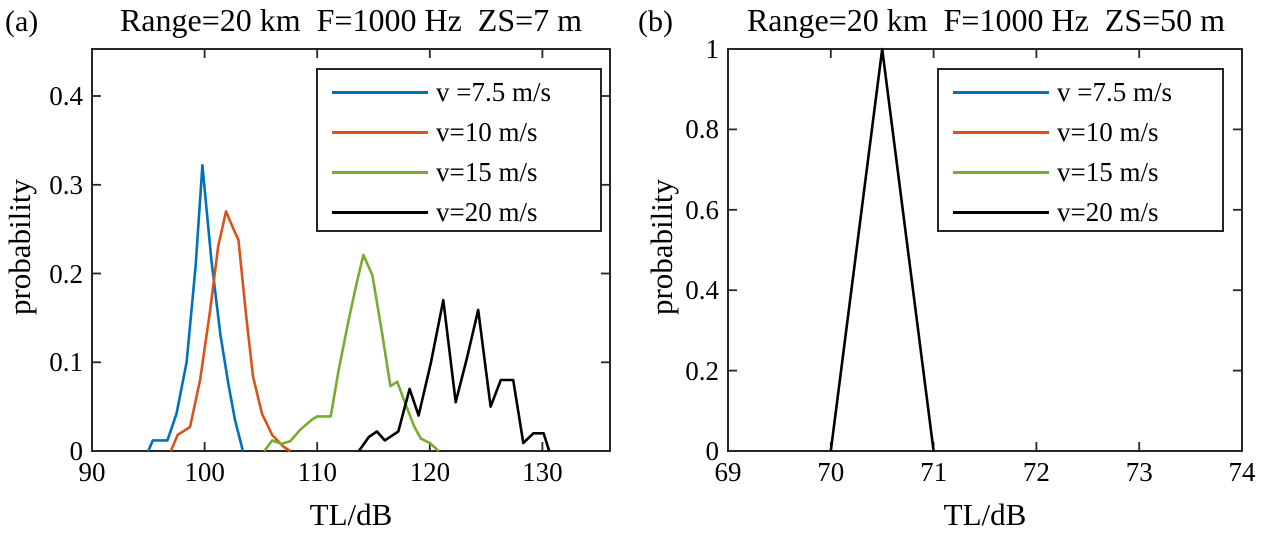 The width and height of the screenshot is (1268, 543). What do you see at coordinates (1036, 472) in the screenshot?
I see `x-tick-label: 72` at bounding box center [1036, 472].